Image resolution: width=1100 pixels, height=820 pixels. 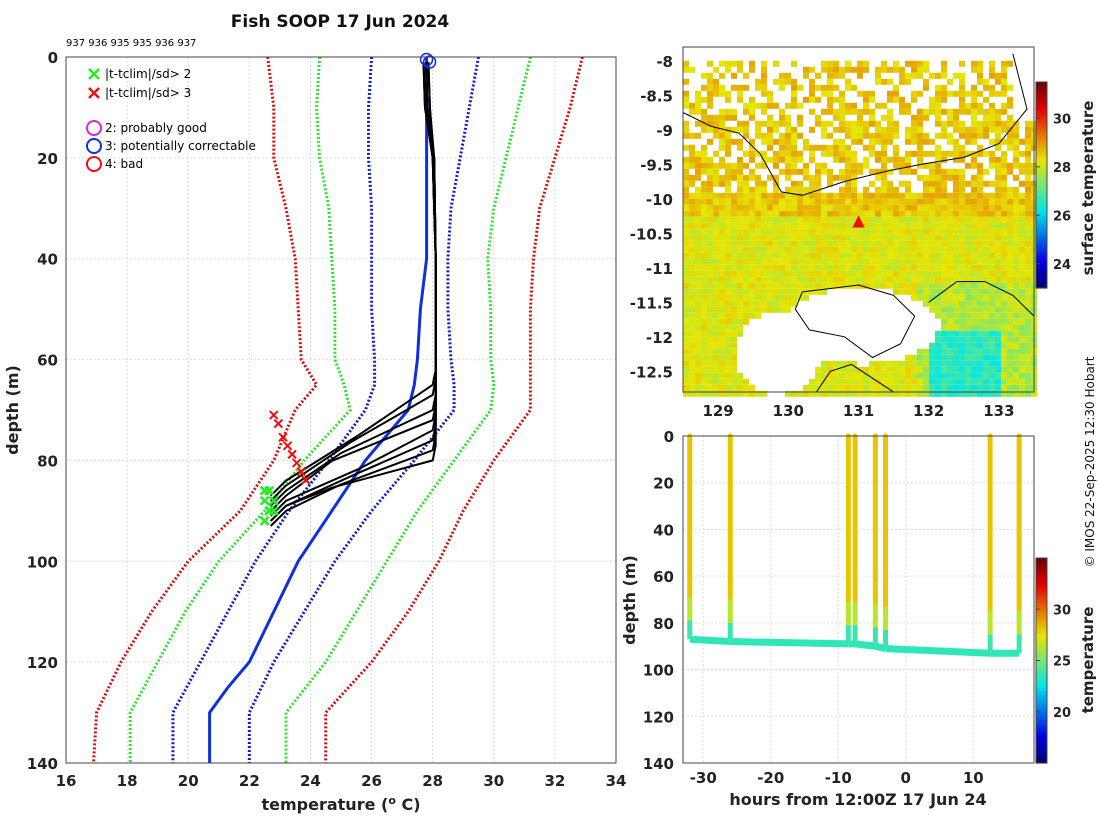 What do you see at coordinates (860, 228) in the screenshot?
I see `sst-map-cells` at bounding box center [860, 228].